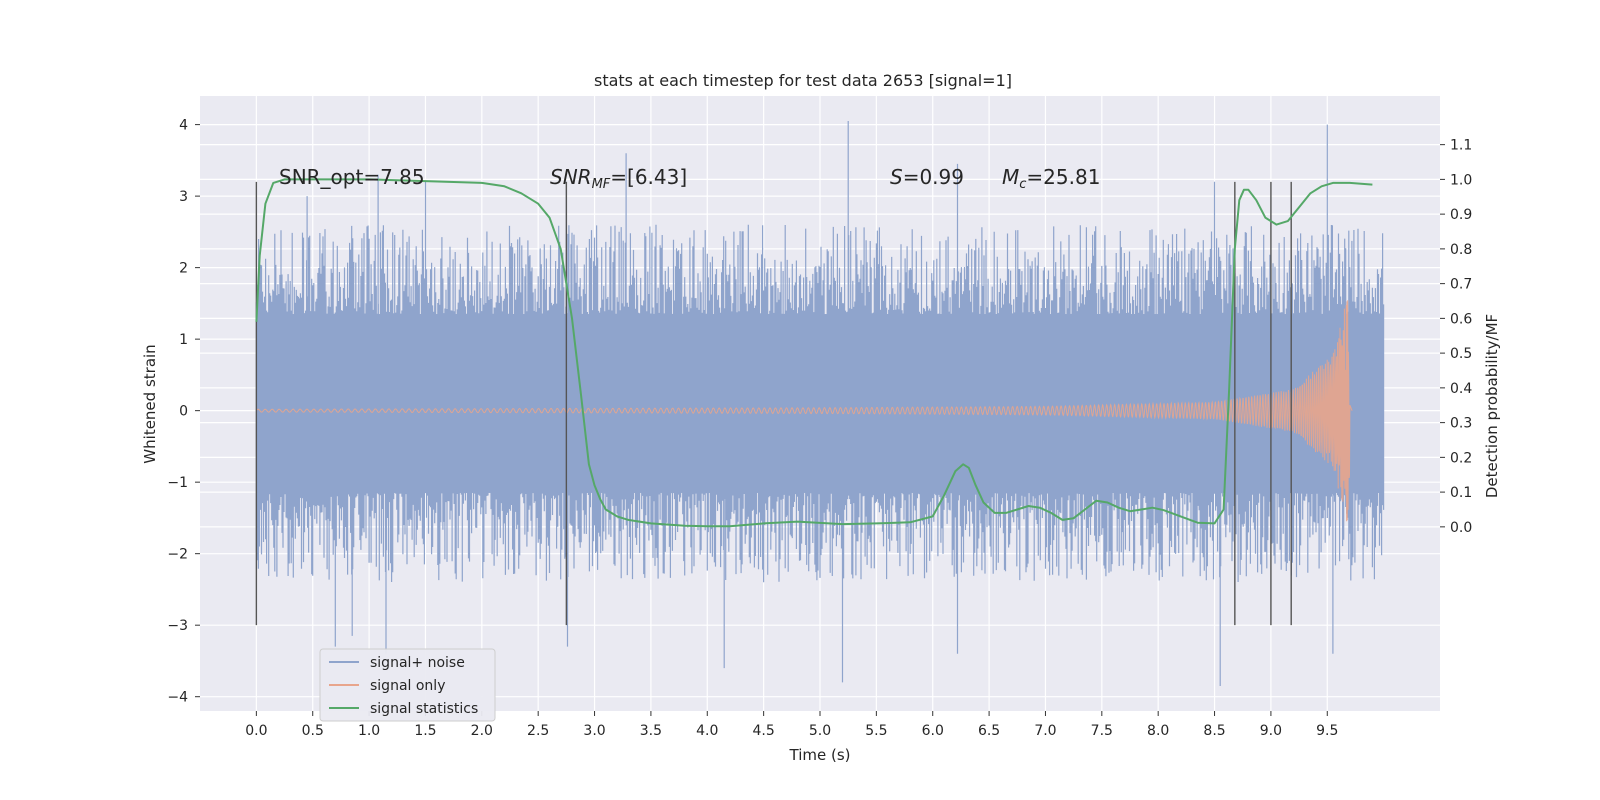 This screenshot has width=1600, height=800. Describe the element at coordinates (571, 177) in the screenshot. I see `annotation-snr-mf-main: SNR` at that location.